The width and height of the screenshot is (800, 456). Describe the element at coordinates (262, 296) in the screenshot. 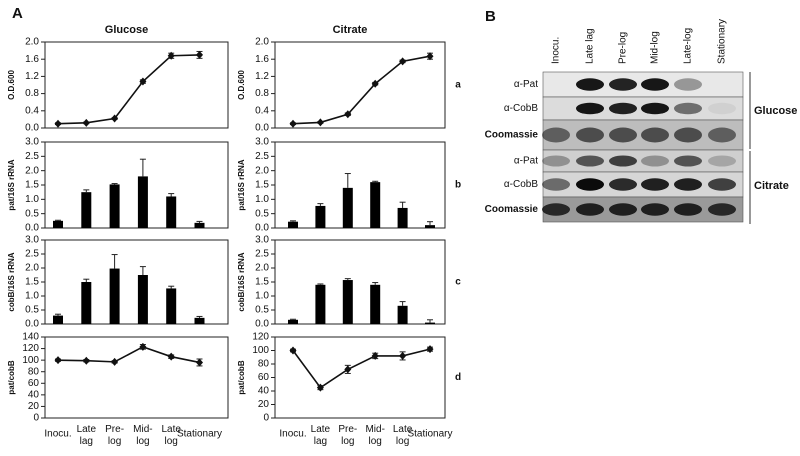

I see `y-tick-label: 1.0` at that location.